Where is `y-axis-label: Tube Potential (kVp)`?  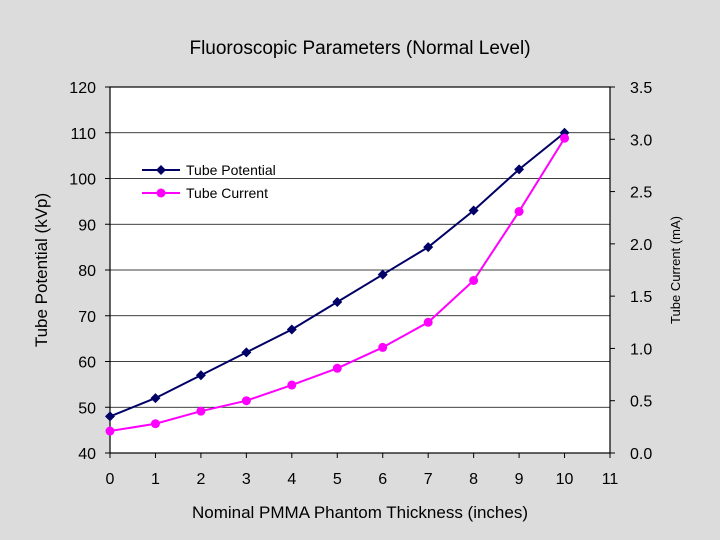 y-axis-label: Tube Potential (kVp) is located at coordinates (41, 270).